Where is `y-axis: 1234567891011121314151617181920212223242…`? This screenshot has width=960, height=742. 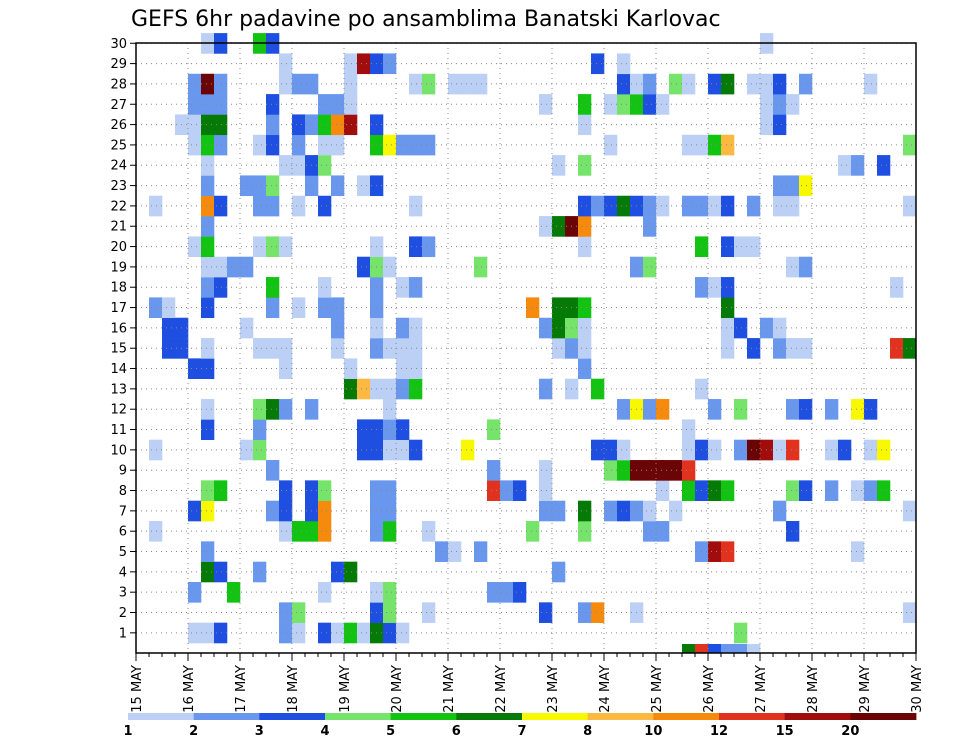 y-axis: 1234567891011121314151617181920212223242… is located at coordinates (123, 339).